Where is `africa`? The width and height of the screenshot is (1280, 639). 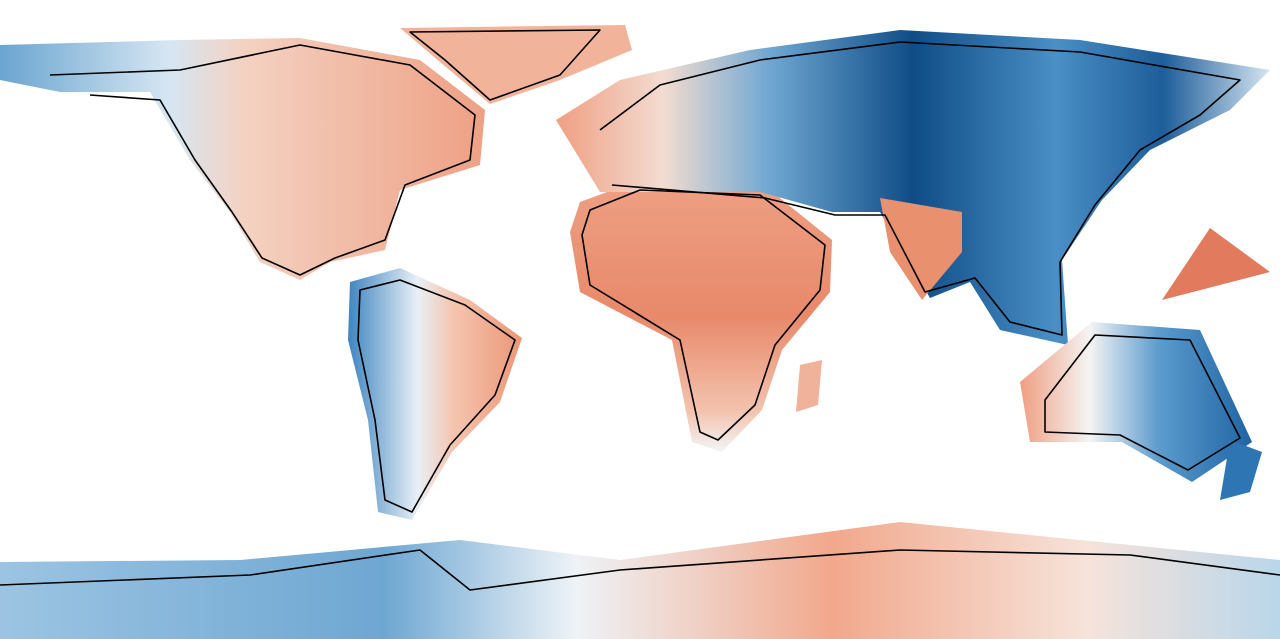
africa is located at coordinates (701, 316).